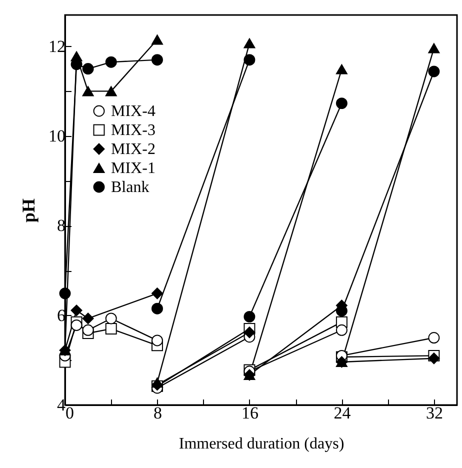 This screenshot has width=462, height=468. Describe the element at coordinates (133, 168) in the screenshot. I see `legend-label: MIX-1` at that location.